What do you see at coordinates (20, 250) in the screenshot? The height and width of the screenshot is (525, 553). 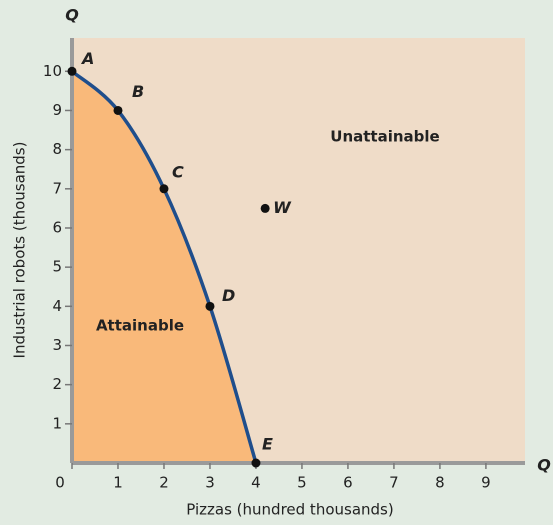 I see `y-axis-title: Industrial robots (thousands)` at bounding box center [20, 250].